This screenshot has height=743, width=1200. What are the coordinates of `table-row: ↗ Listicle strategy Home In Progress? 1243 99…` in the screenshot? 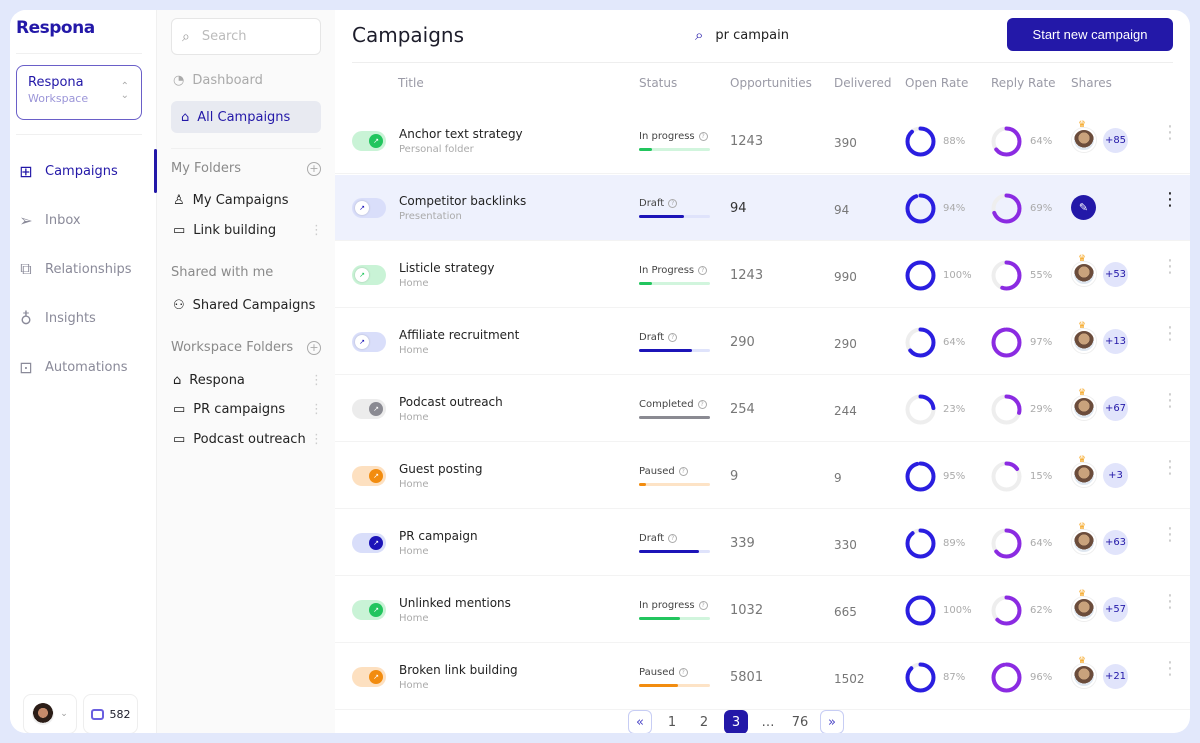 It's located at (762, 275).